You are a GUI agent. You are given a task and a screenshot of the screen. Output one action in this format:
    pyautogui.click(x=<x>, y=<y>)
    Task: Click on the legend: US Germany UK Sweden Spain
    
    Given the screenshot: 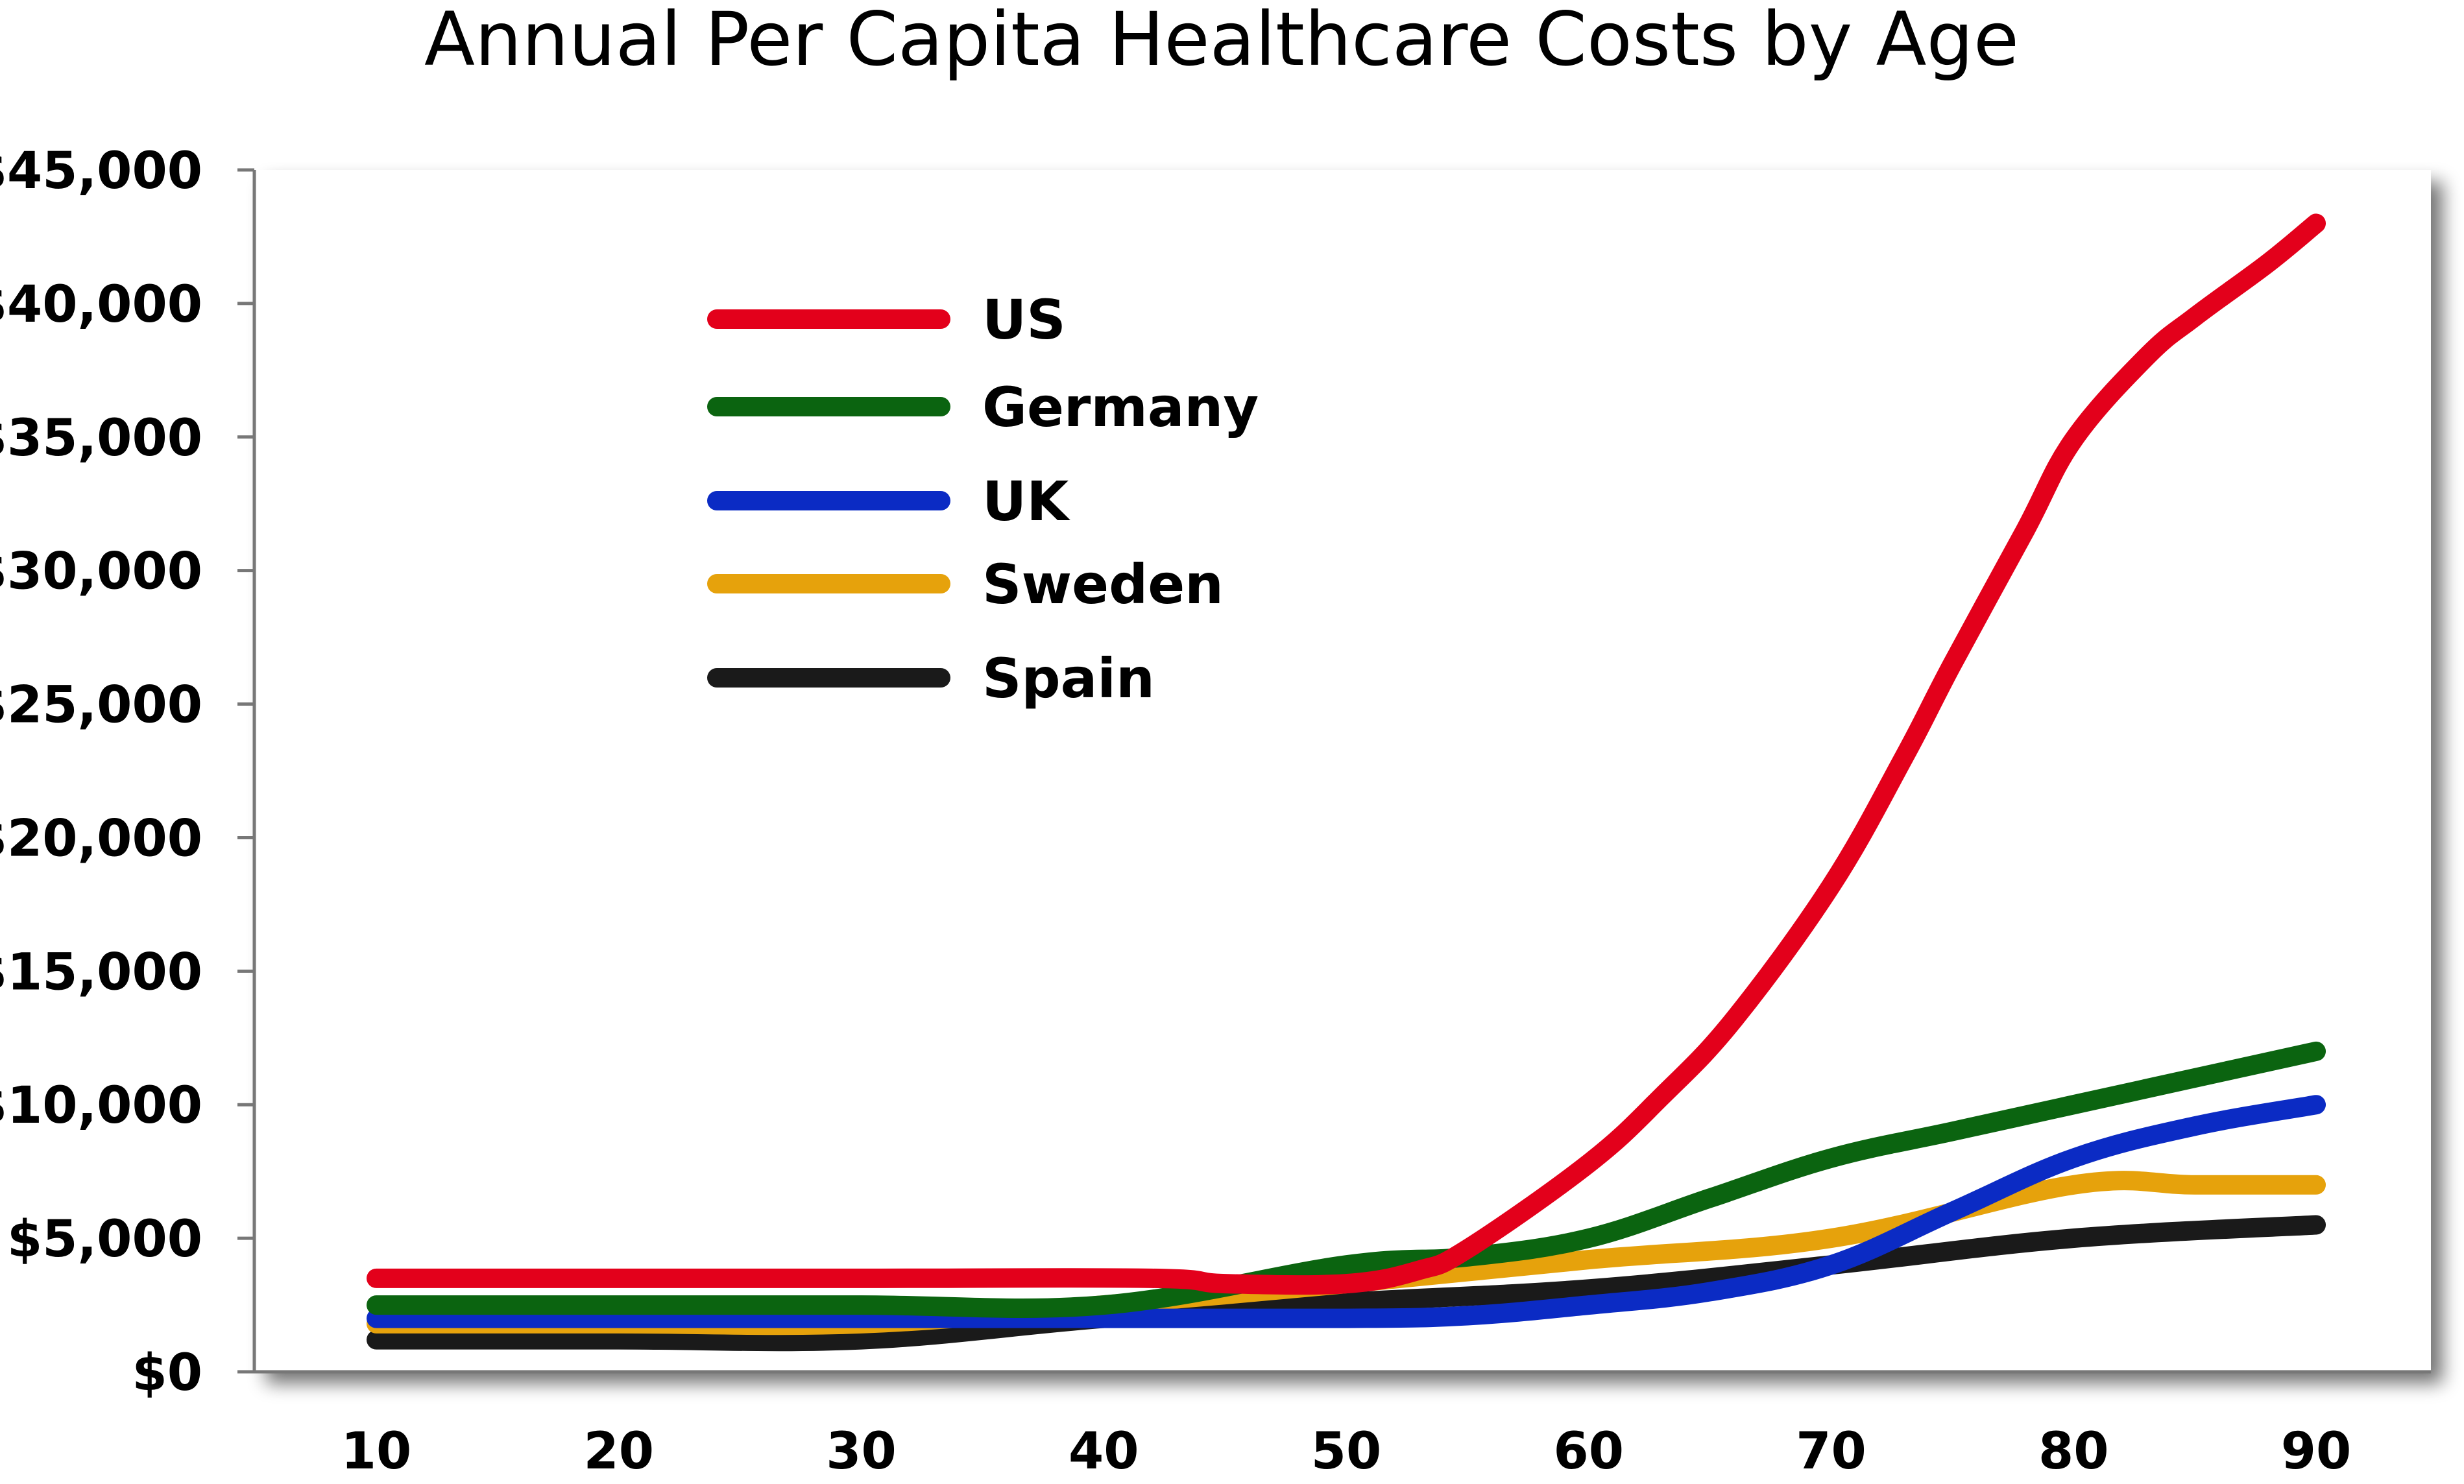 What is the action you would take?
    pyautogui.click(x=983, y=499)
    